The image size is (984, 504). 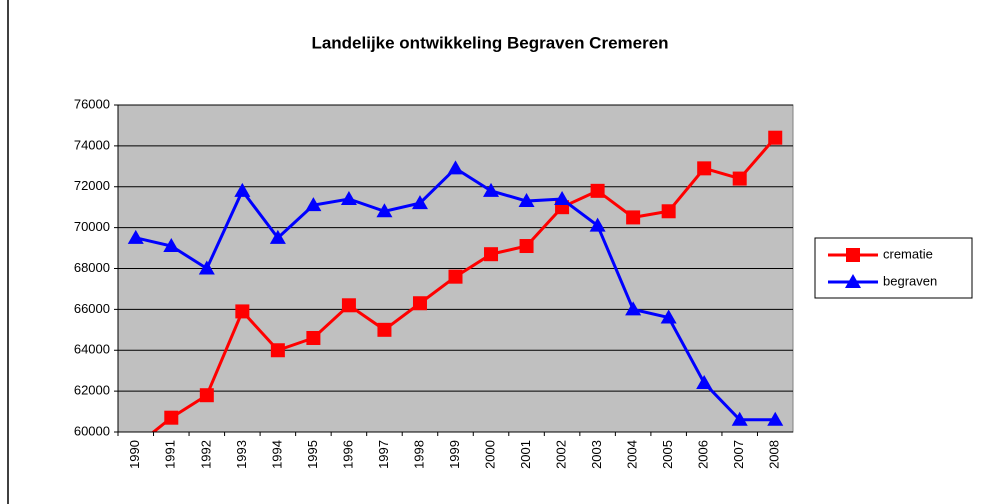 What do you see at coordinates (596, 454) in the screenshot?
I see `x-tick-label: 2003` at bounding box center [596, 454].